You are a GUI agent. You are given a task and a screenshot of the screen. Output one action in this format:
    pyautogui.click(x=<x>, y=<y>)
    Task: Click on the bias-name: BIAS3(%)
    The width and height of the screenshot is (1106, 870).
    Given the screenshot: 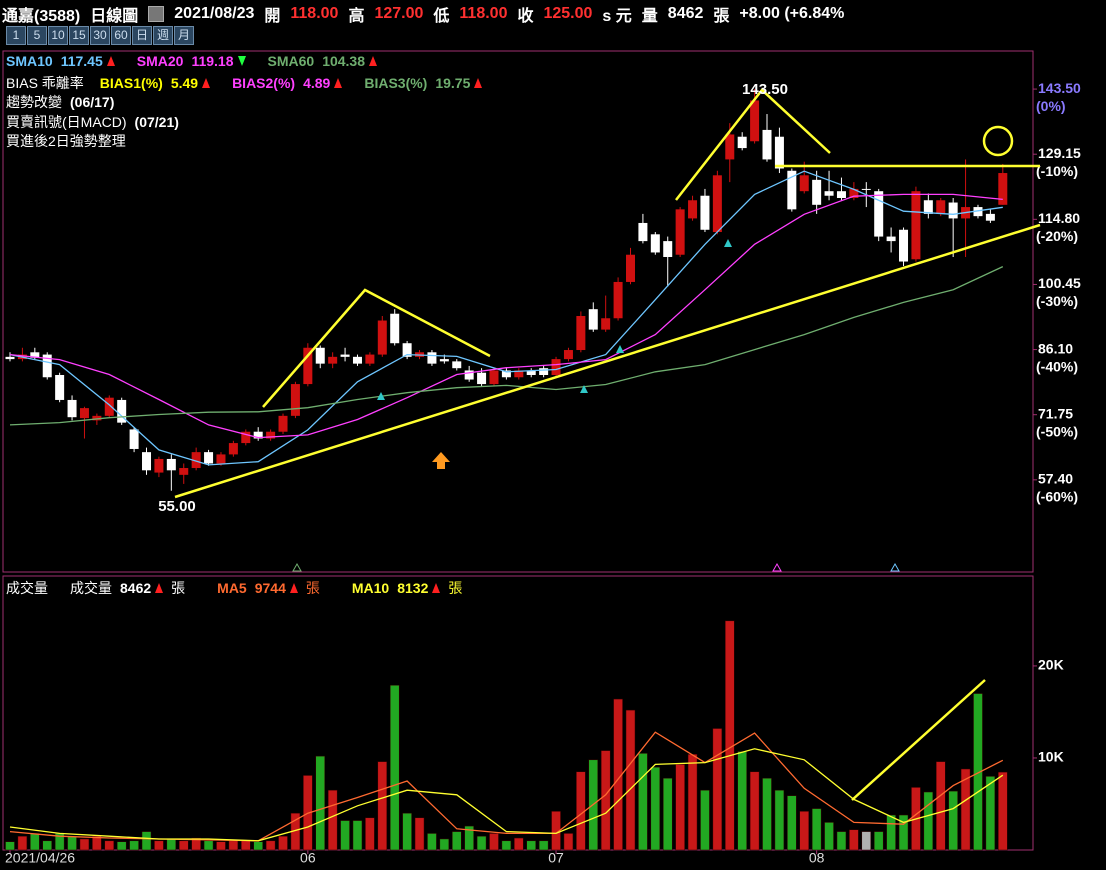 What is the action you would take?
    pyautogui.click(x=396, y=83)
    